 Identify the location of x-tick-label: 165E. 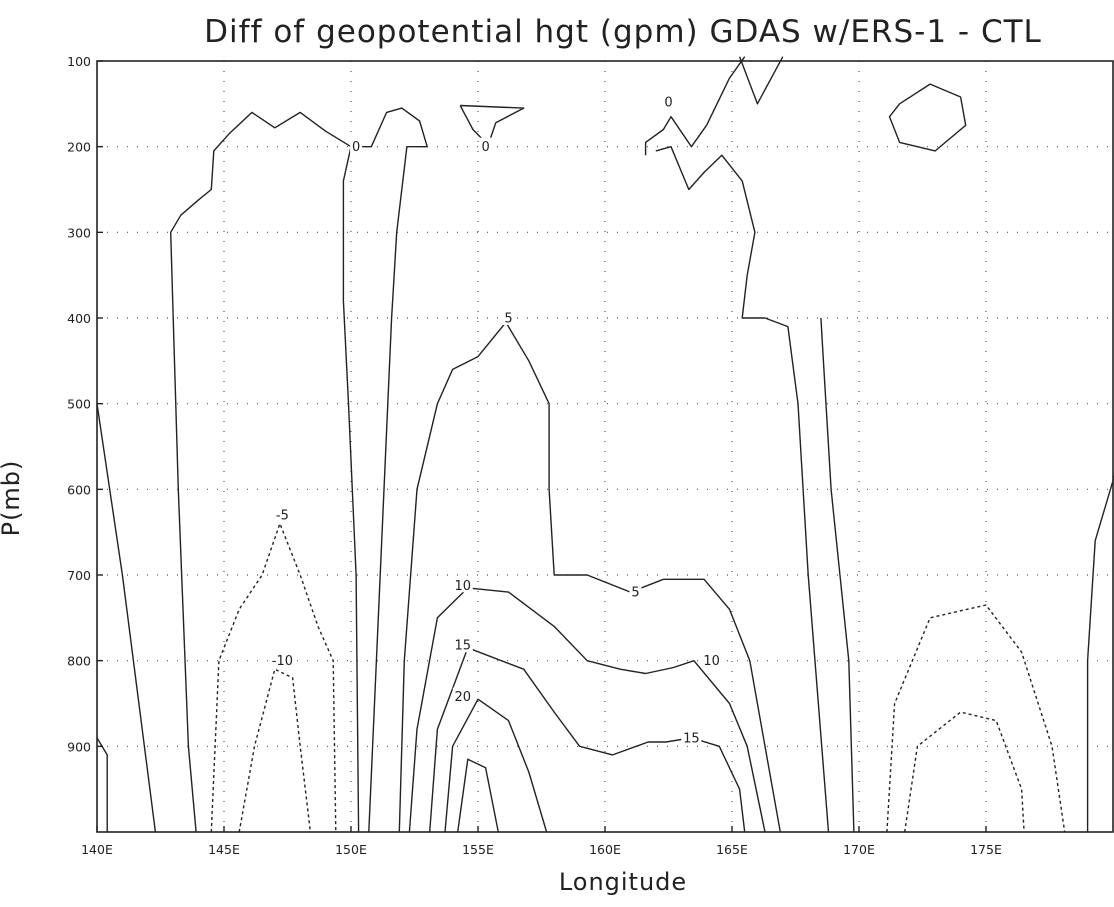
(732, 849).